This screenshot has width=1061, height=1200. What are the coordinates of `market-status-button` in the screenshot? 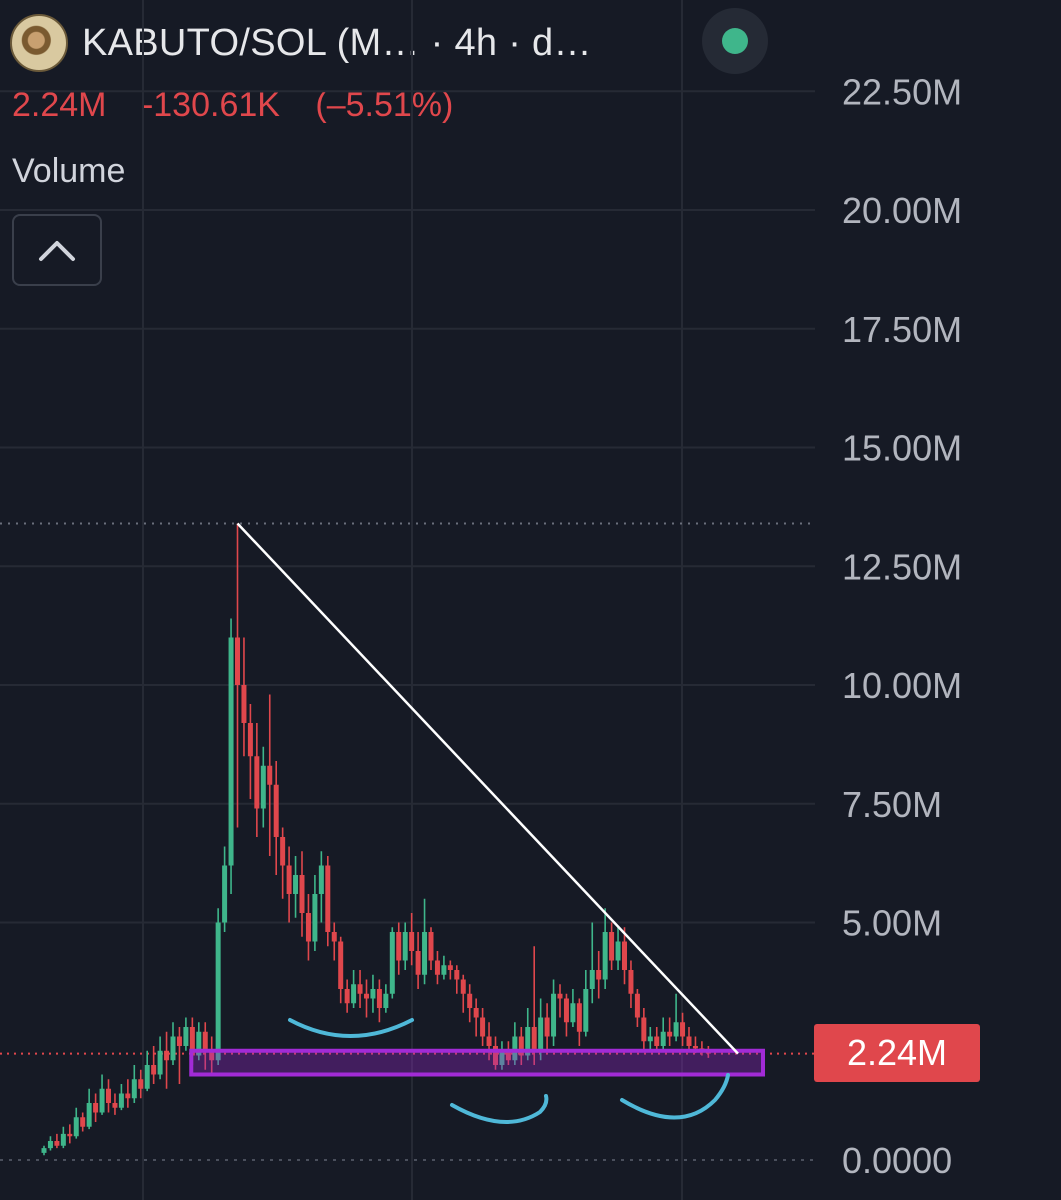 It's located at (735, 41).